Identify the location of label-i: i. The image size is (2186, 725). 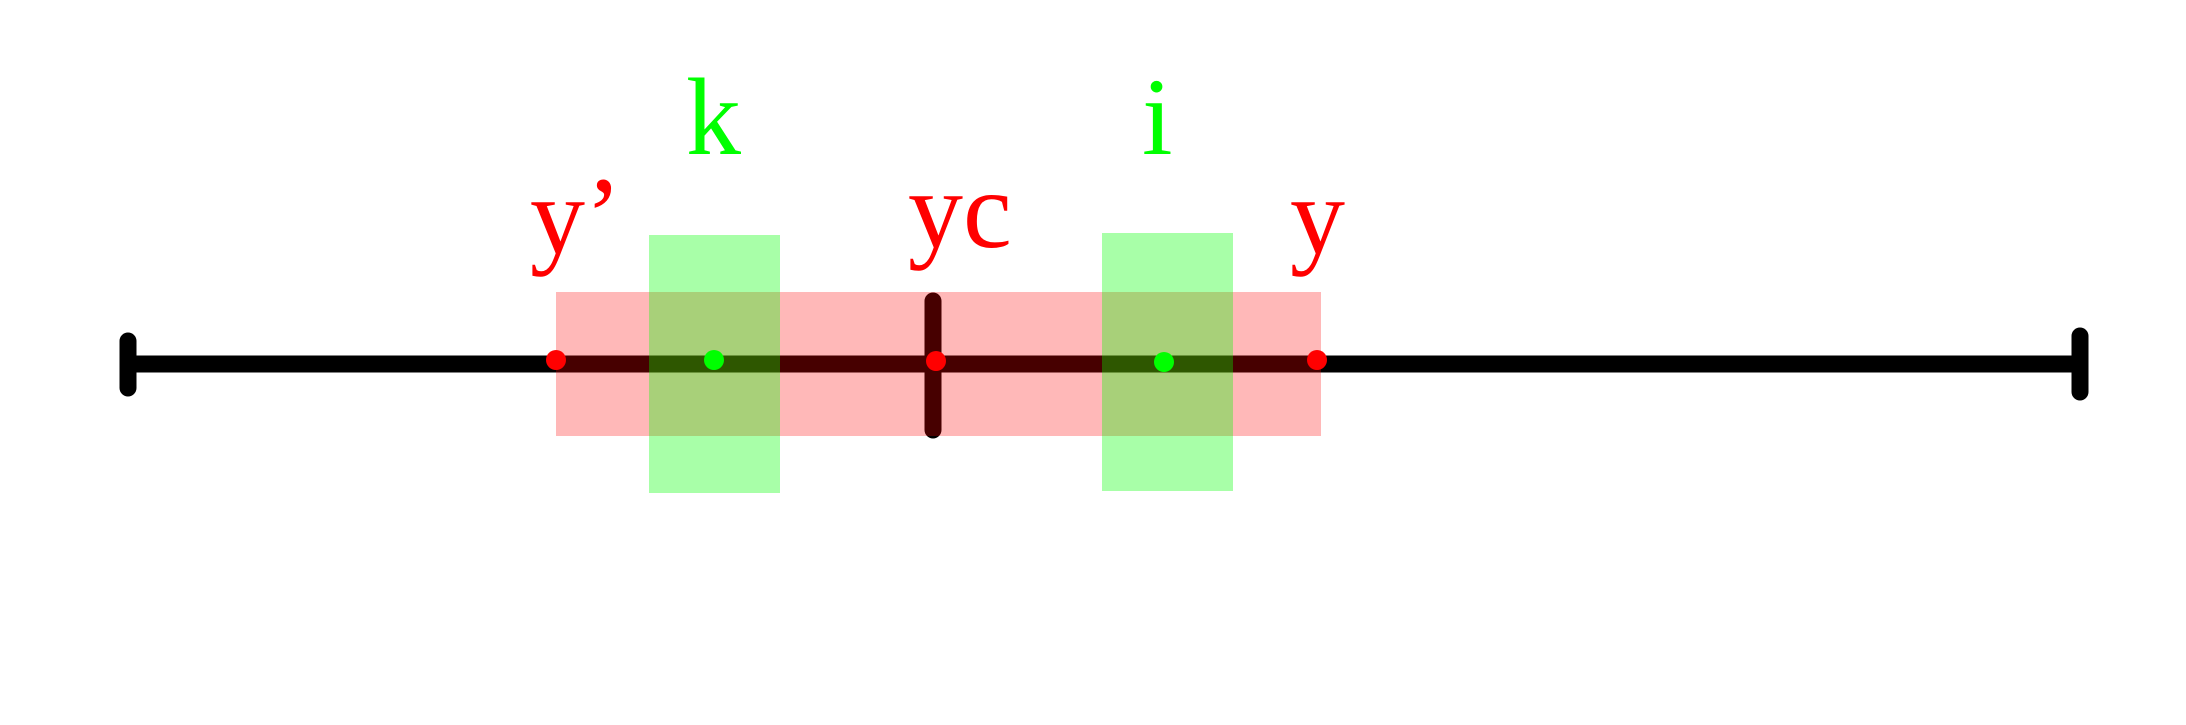
(1157, 117).